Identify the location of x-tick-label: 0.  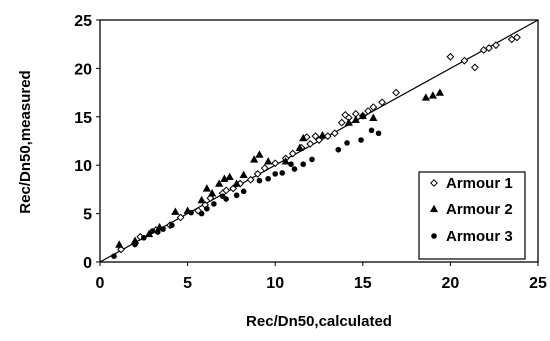
(100, 283).